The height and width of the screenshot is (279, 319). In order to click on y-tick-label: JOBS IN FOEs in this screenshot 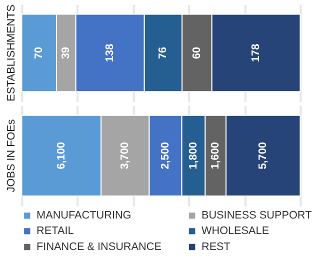, I will do `click(11, 155)`.